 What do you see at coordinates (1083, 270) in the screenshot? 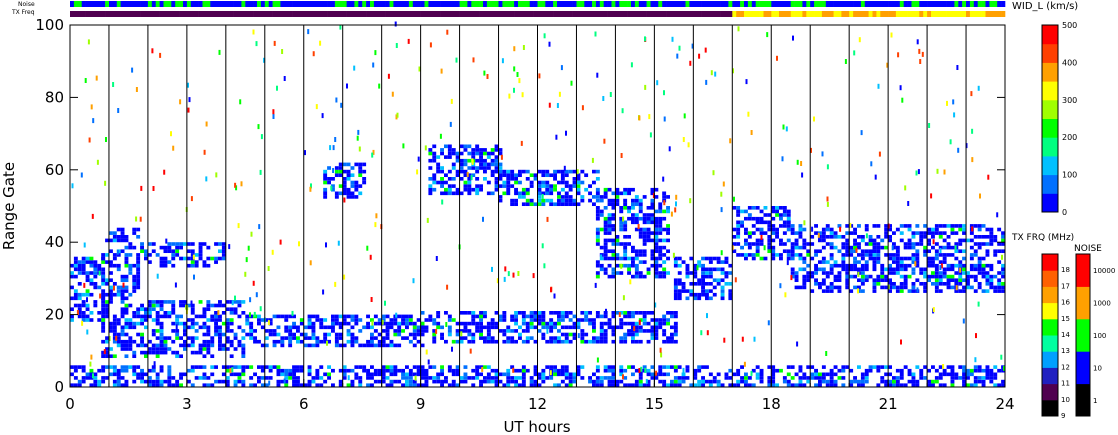
I see `noise-colorbar-segment` at bounding box center [1083, 270].